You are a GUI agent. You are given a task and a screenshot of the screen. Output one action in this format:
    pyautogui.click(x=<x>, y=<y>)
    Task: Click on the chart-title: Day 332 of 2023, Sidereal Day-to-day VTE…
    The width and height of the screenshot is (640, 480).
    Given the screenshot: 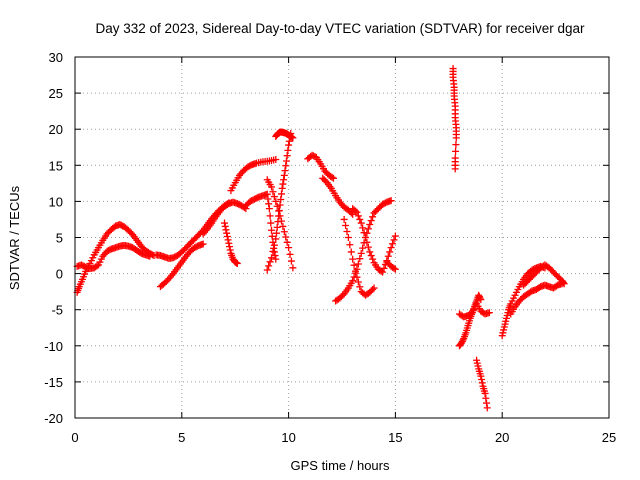 What is the action you would take?
    pyautogui.click(x=340, y=28)
    